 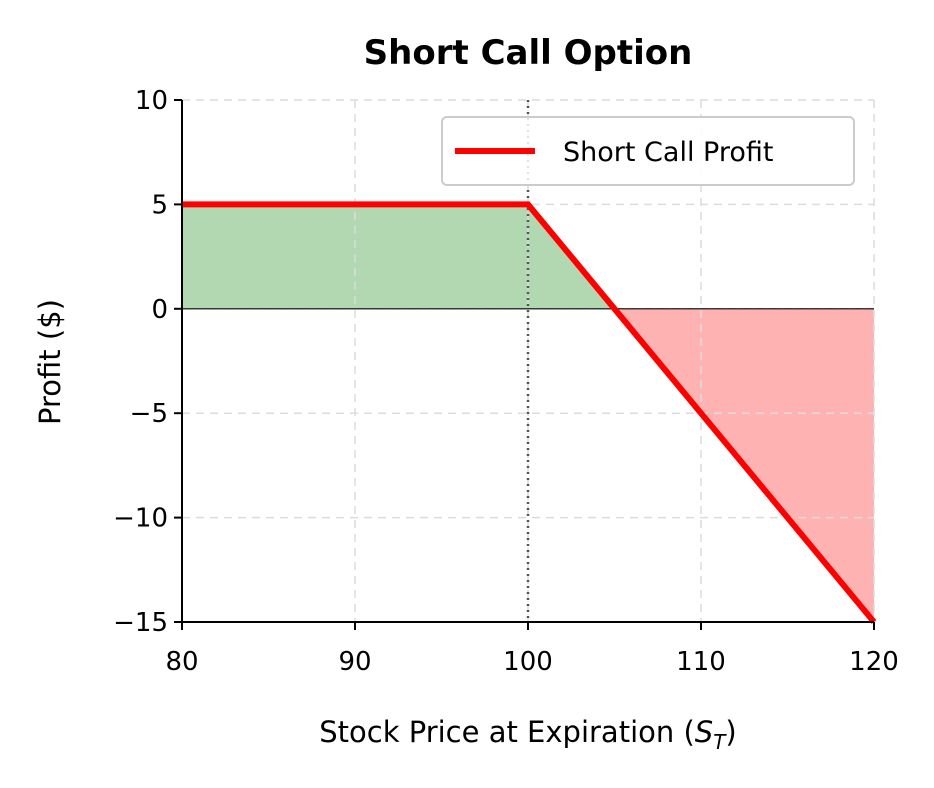 What do you see at coordinates (50, 362) in the screenshot?
I see `y-axis-label: Profit ($)` at bounding box center [50, 362].